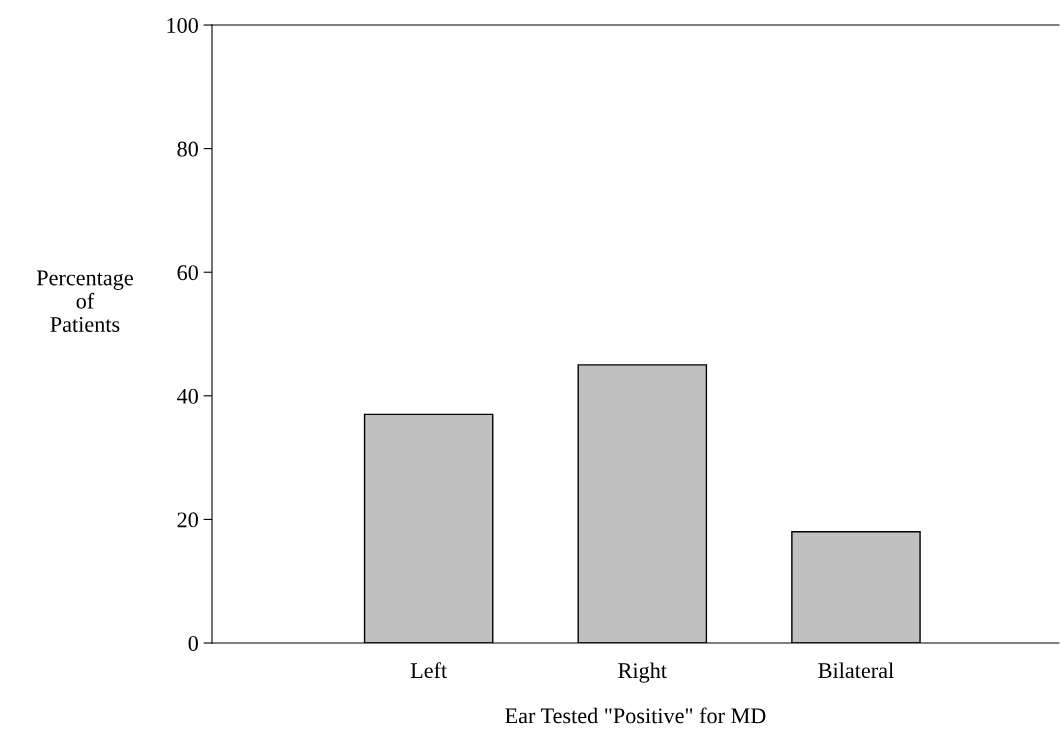  I want to click on y-tick-label: 100, so click(182, 25).